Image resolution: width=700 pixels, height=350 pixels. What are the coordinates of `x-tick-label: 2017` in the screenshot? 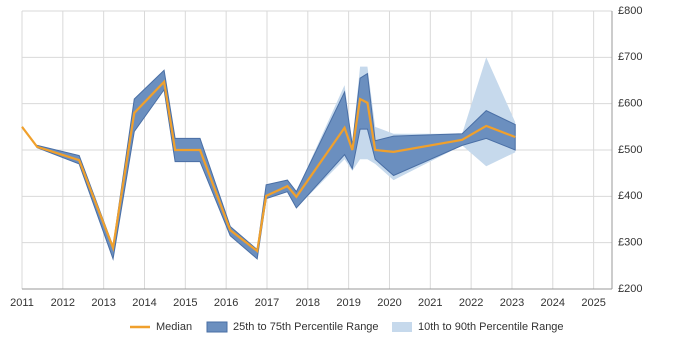 It's located at (267, 303).